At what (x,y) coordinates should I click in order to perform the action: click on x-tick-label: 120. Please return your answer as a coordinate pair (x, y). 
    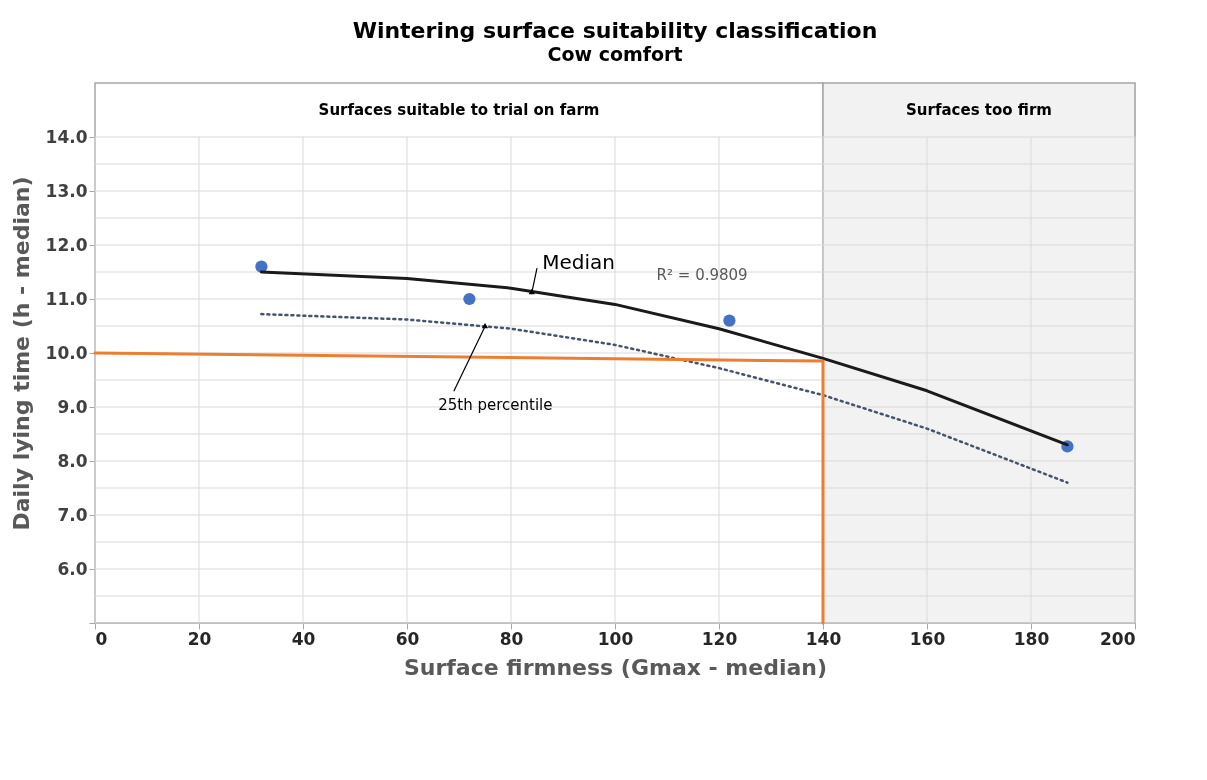
    Looking at the image, I should click on (719, 638).